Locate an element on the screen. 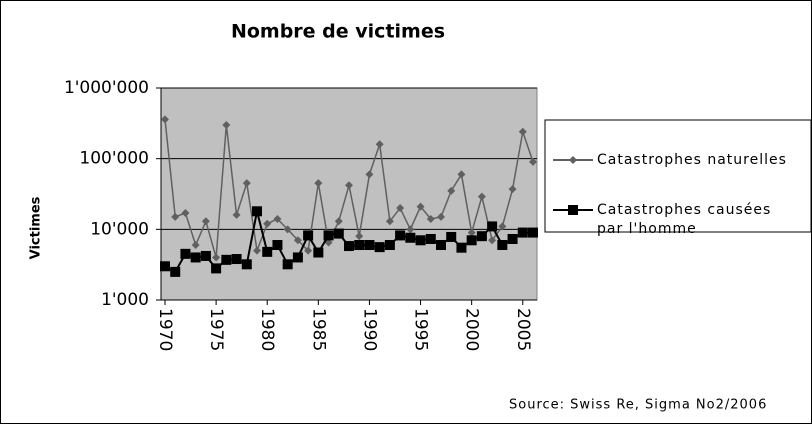  legend-box is located at coordinates (678, 176).